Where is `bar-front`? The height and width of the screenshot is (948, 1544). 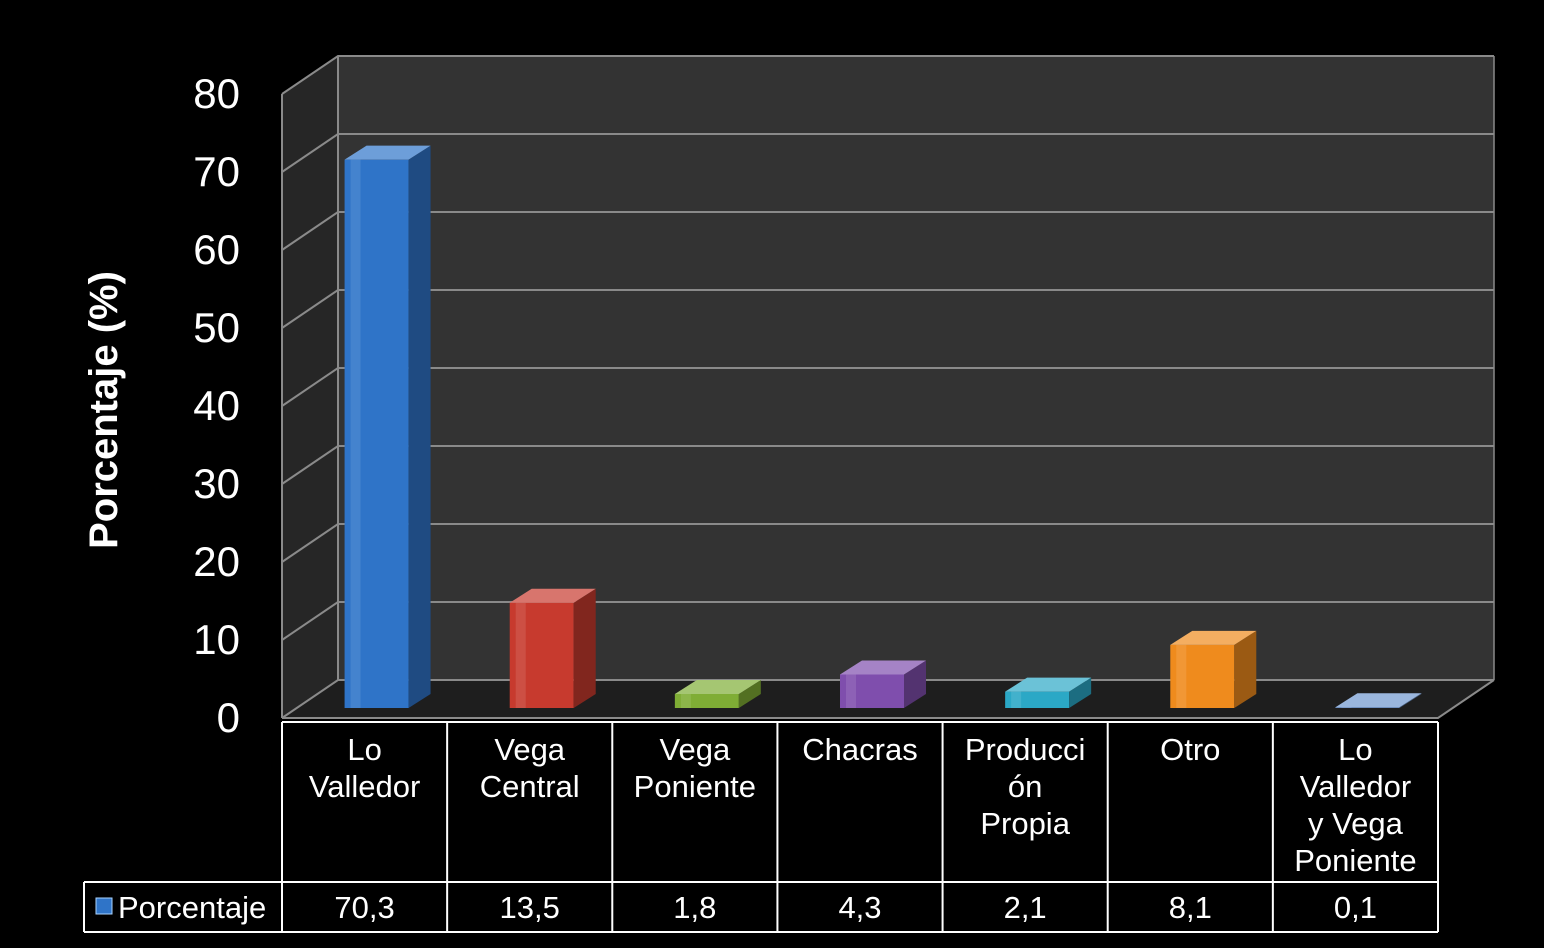
bar-front is located at coordinates (1367, 707).